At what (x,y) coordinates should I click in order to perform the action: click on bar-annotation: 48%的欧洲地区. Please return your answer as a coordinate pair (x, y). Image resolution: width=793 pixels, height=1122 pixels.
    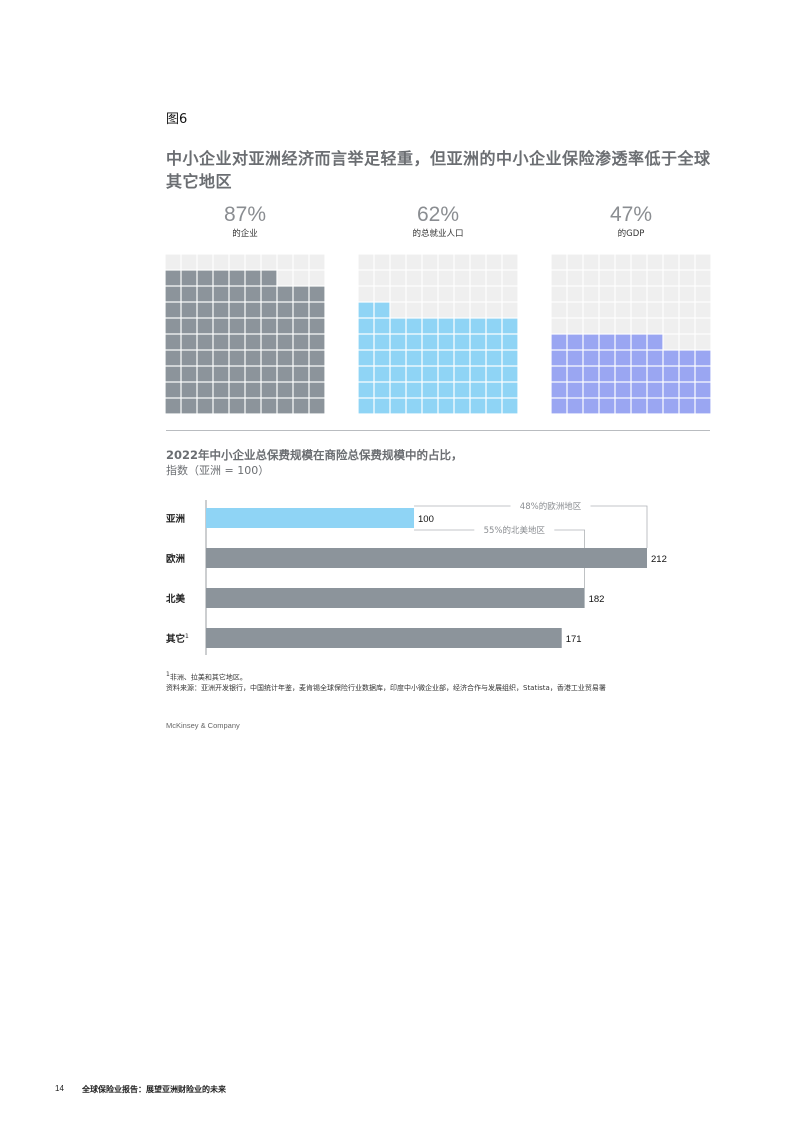
    Looking at the image, I should click on (551, 506).